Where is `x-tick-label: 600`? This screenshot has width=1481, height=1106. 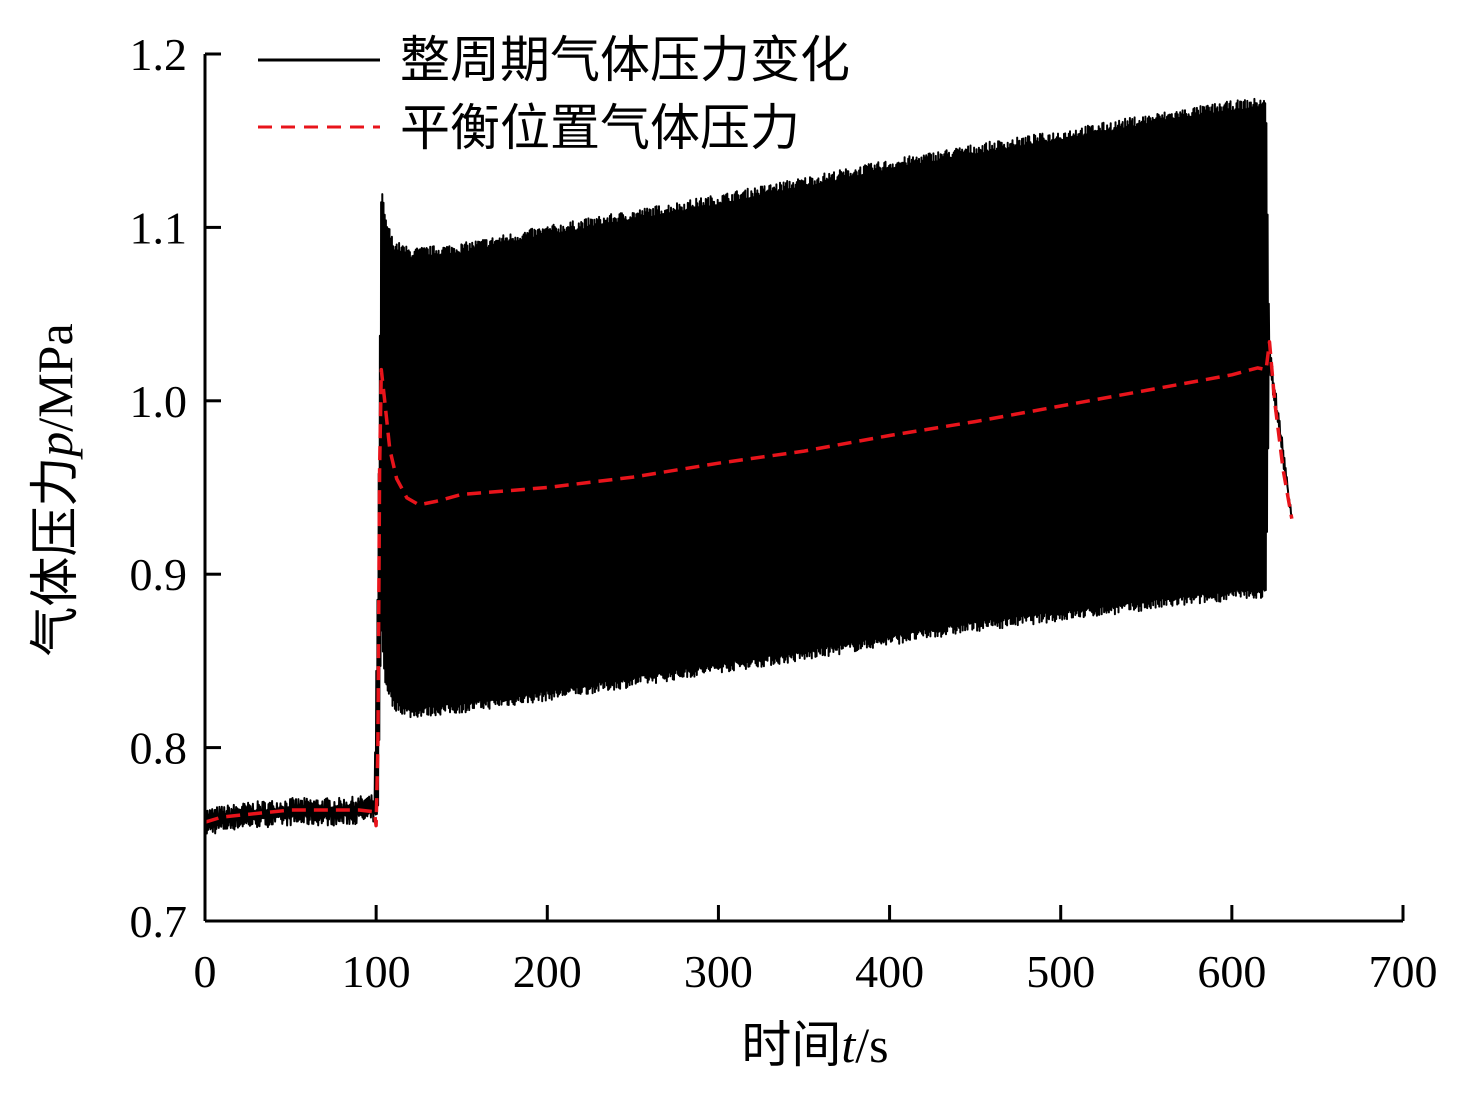
x-tick-label: 600 is located at coordinates (1231, 971).